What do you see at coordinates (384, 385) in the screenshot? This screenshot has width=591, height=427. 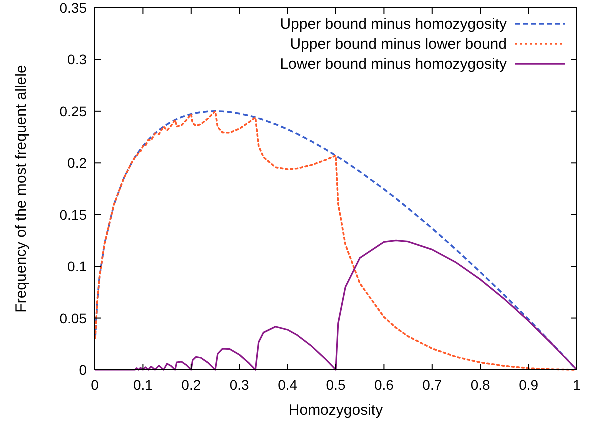 I see `x-tick-label: 0.6` at bounding box center [384, 385].